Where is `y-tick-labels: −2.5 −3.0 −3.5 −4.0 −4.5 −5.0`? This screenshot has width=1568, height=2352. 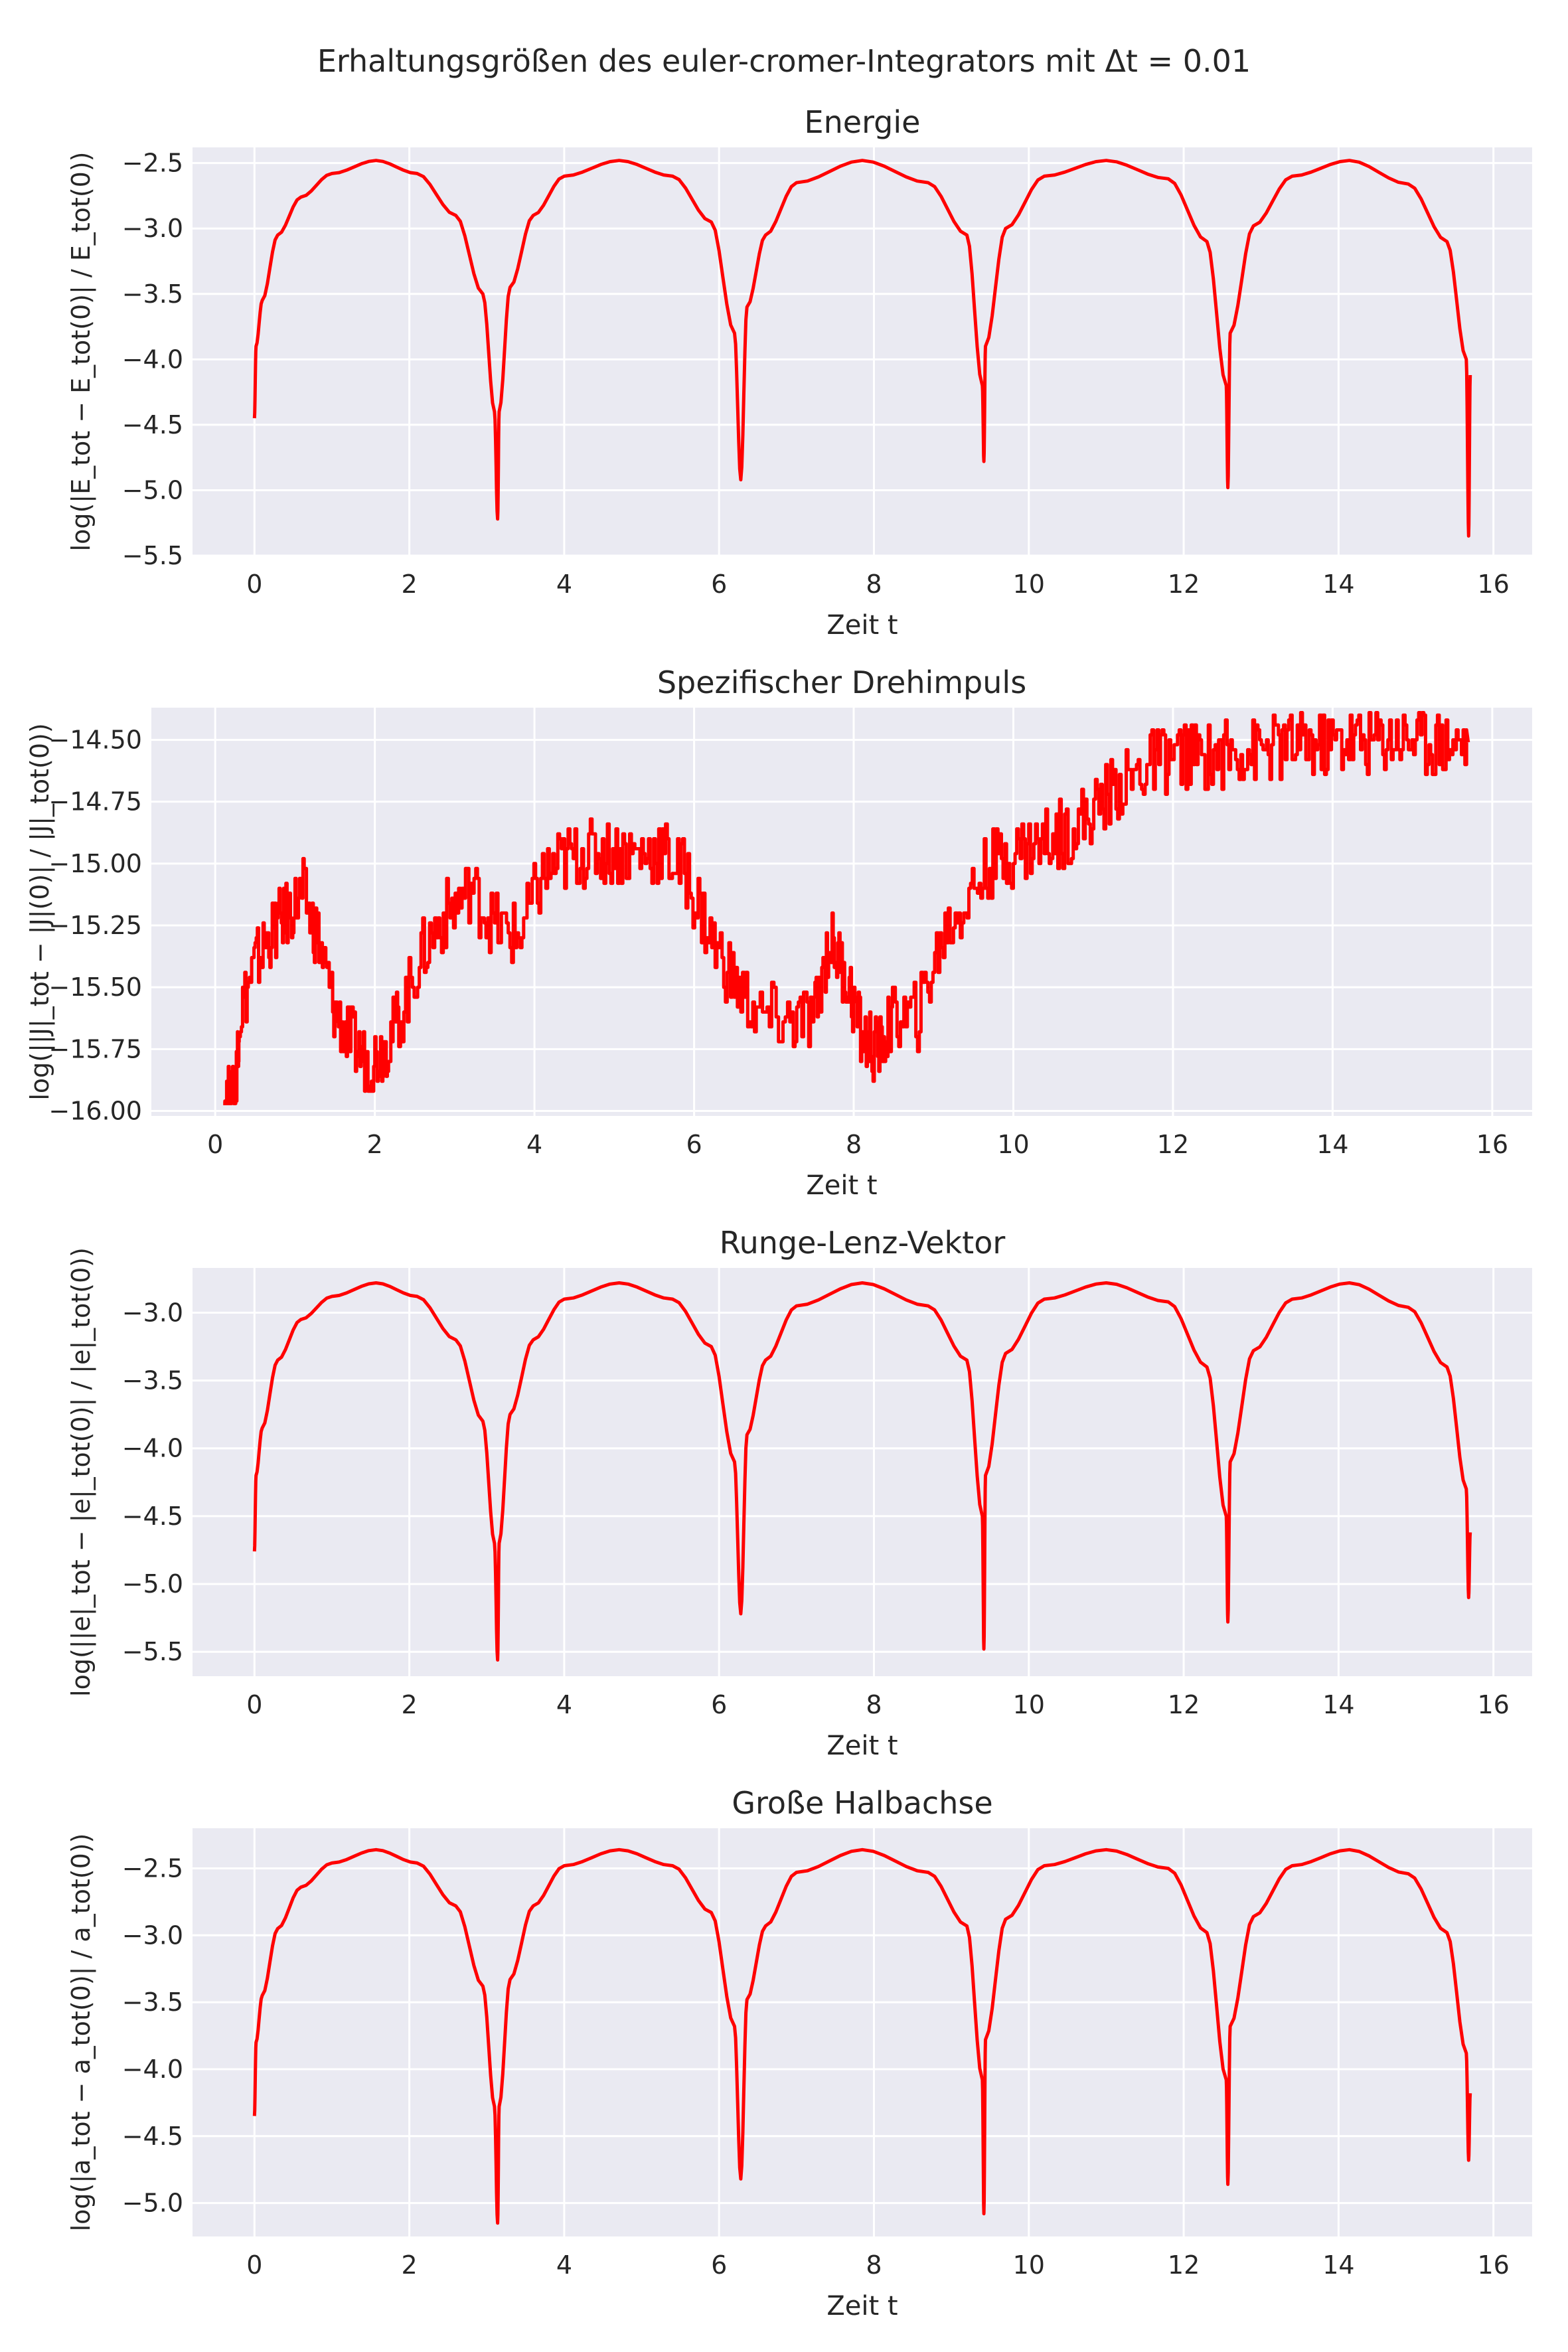
y-tick-labels: −2.5 −3.0 −3.5 −4.0 −4.5 −5.0 is located at coordinates (153, 2035).